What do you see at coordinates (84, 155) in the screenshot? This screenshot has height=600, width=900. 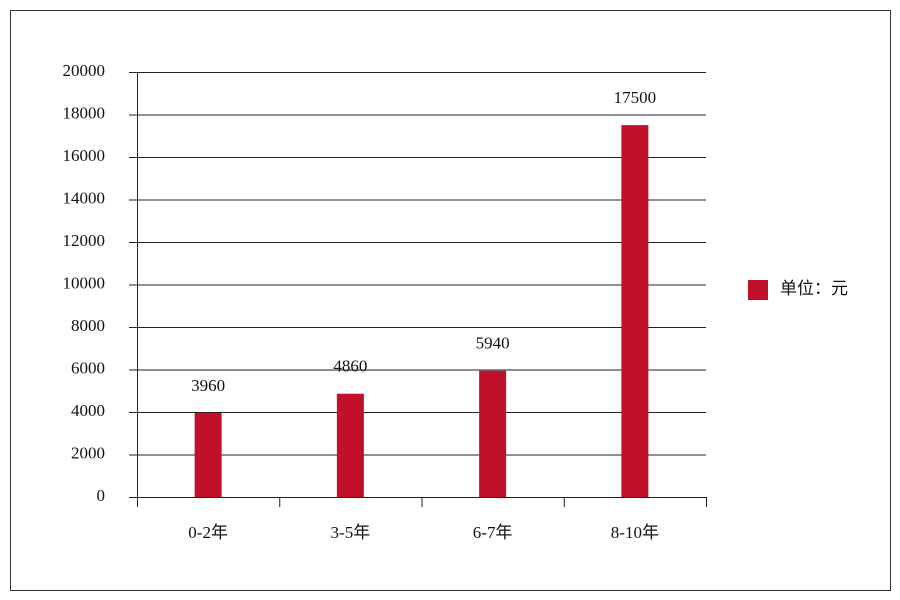 I see `y-tick-label: 16000` at bounding box center [84, 155].